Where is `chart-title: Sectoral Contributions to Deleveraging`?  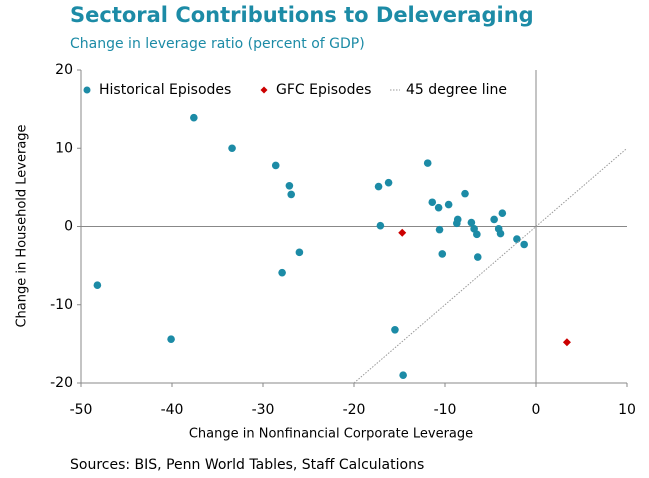
chart-title: Sectoral Contributions to Deleveraging is located at coordinates (302, 15).